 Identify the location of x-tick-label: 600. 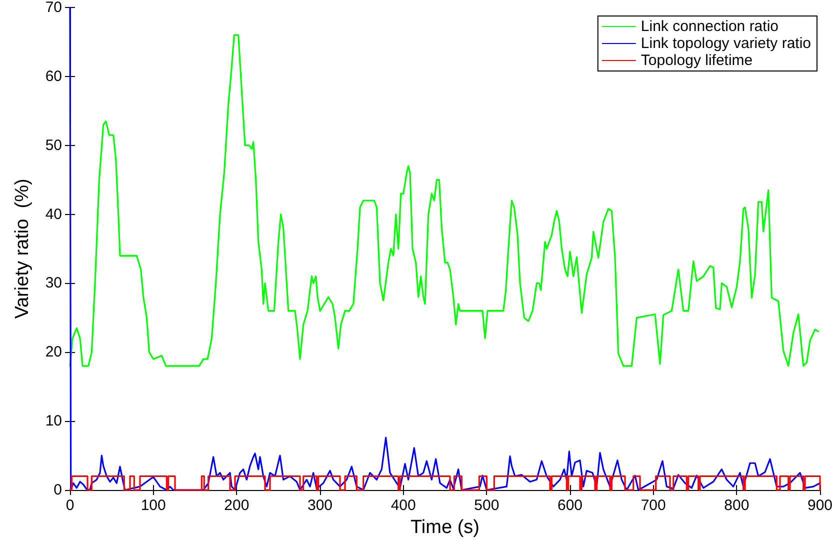
(570, 505).